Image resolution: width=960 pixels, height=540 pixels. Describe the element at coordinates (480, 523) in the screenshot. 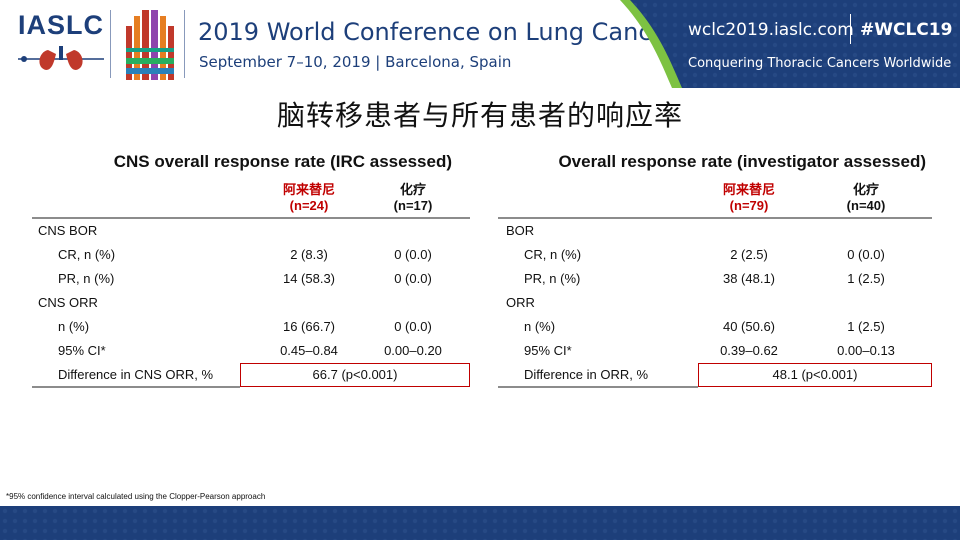

I see `footer-banner` at that location.